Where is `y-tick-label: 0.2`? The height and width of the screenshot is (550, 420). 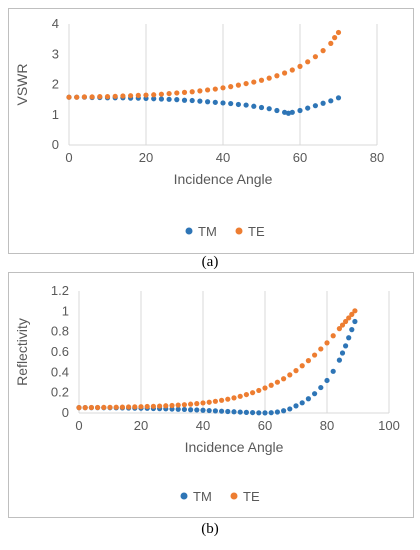 y-tick-label: 0.2 is located at coordinates (60, 392).